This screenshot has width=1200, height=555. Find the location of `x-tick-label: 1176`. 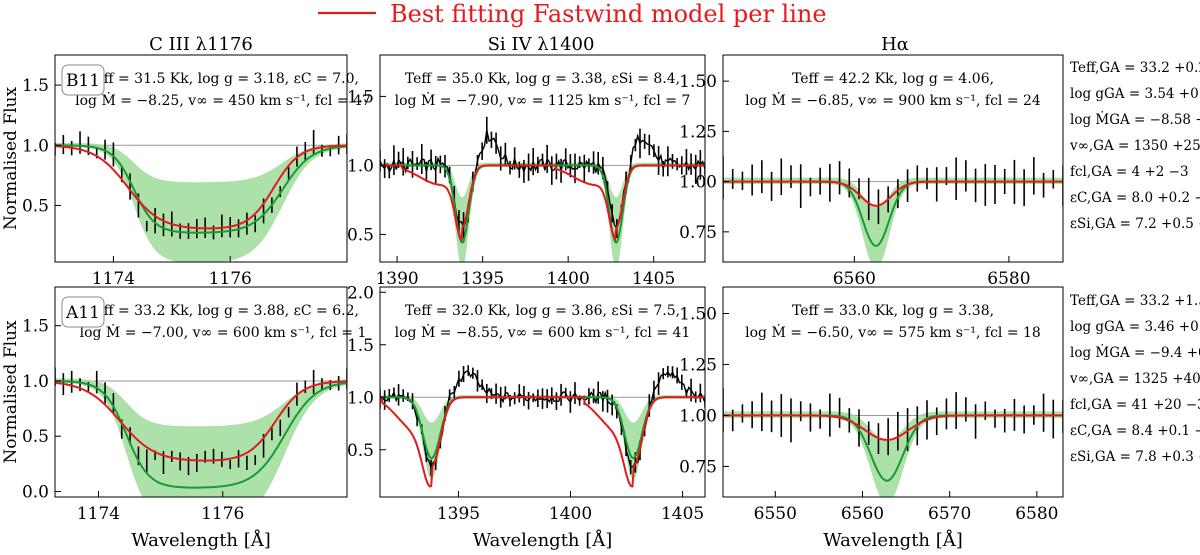

x-tick-label: 1176 is located at coordinates (222, 514).